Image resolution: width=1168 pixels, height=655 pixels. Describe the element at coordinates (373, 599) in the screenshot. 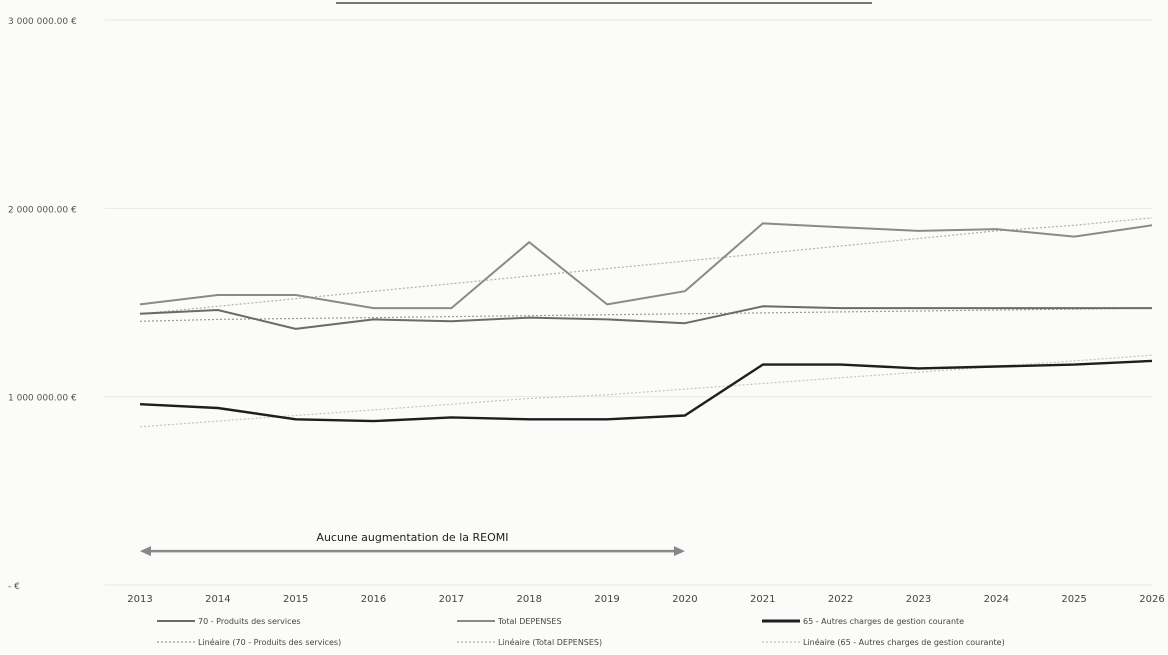

I see `x-tick-label-3: 2016` at that location.